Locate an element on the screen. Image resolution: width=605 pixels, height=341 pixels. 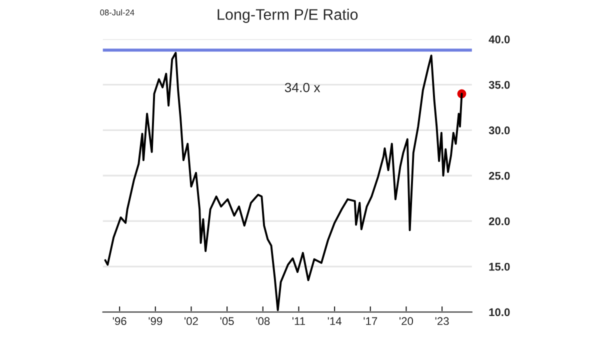
annotation: 34.0 x is located at coordinates (302, 87).